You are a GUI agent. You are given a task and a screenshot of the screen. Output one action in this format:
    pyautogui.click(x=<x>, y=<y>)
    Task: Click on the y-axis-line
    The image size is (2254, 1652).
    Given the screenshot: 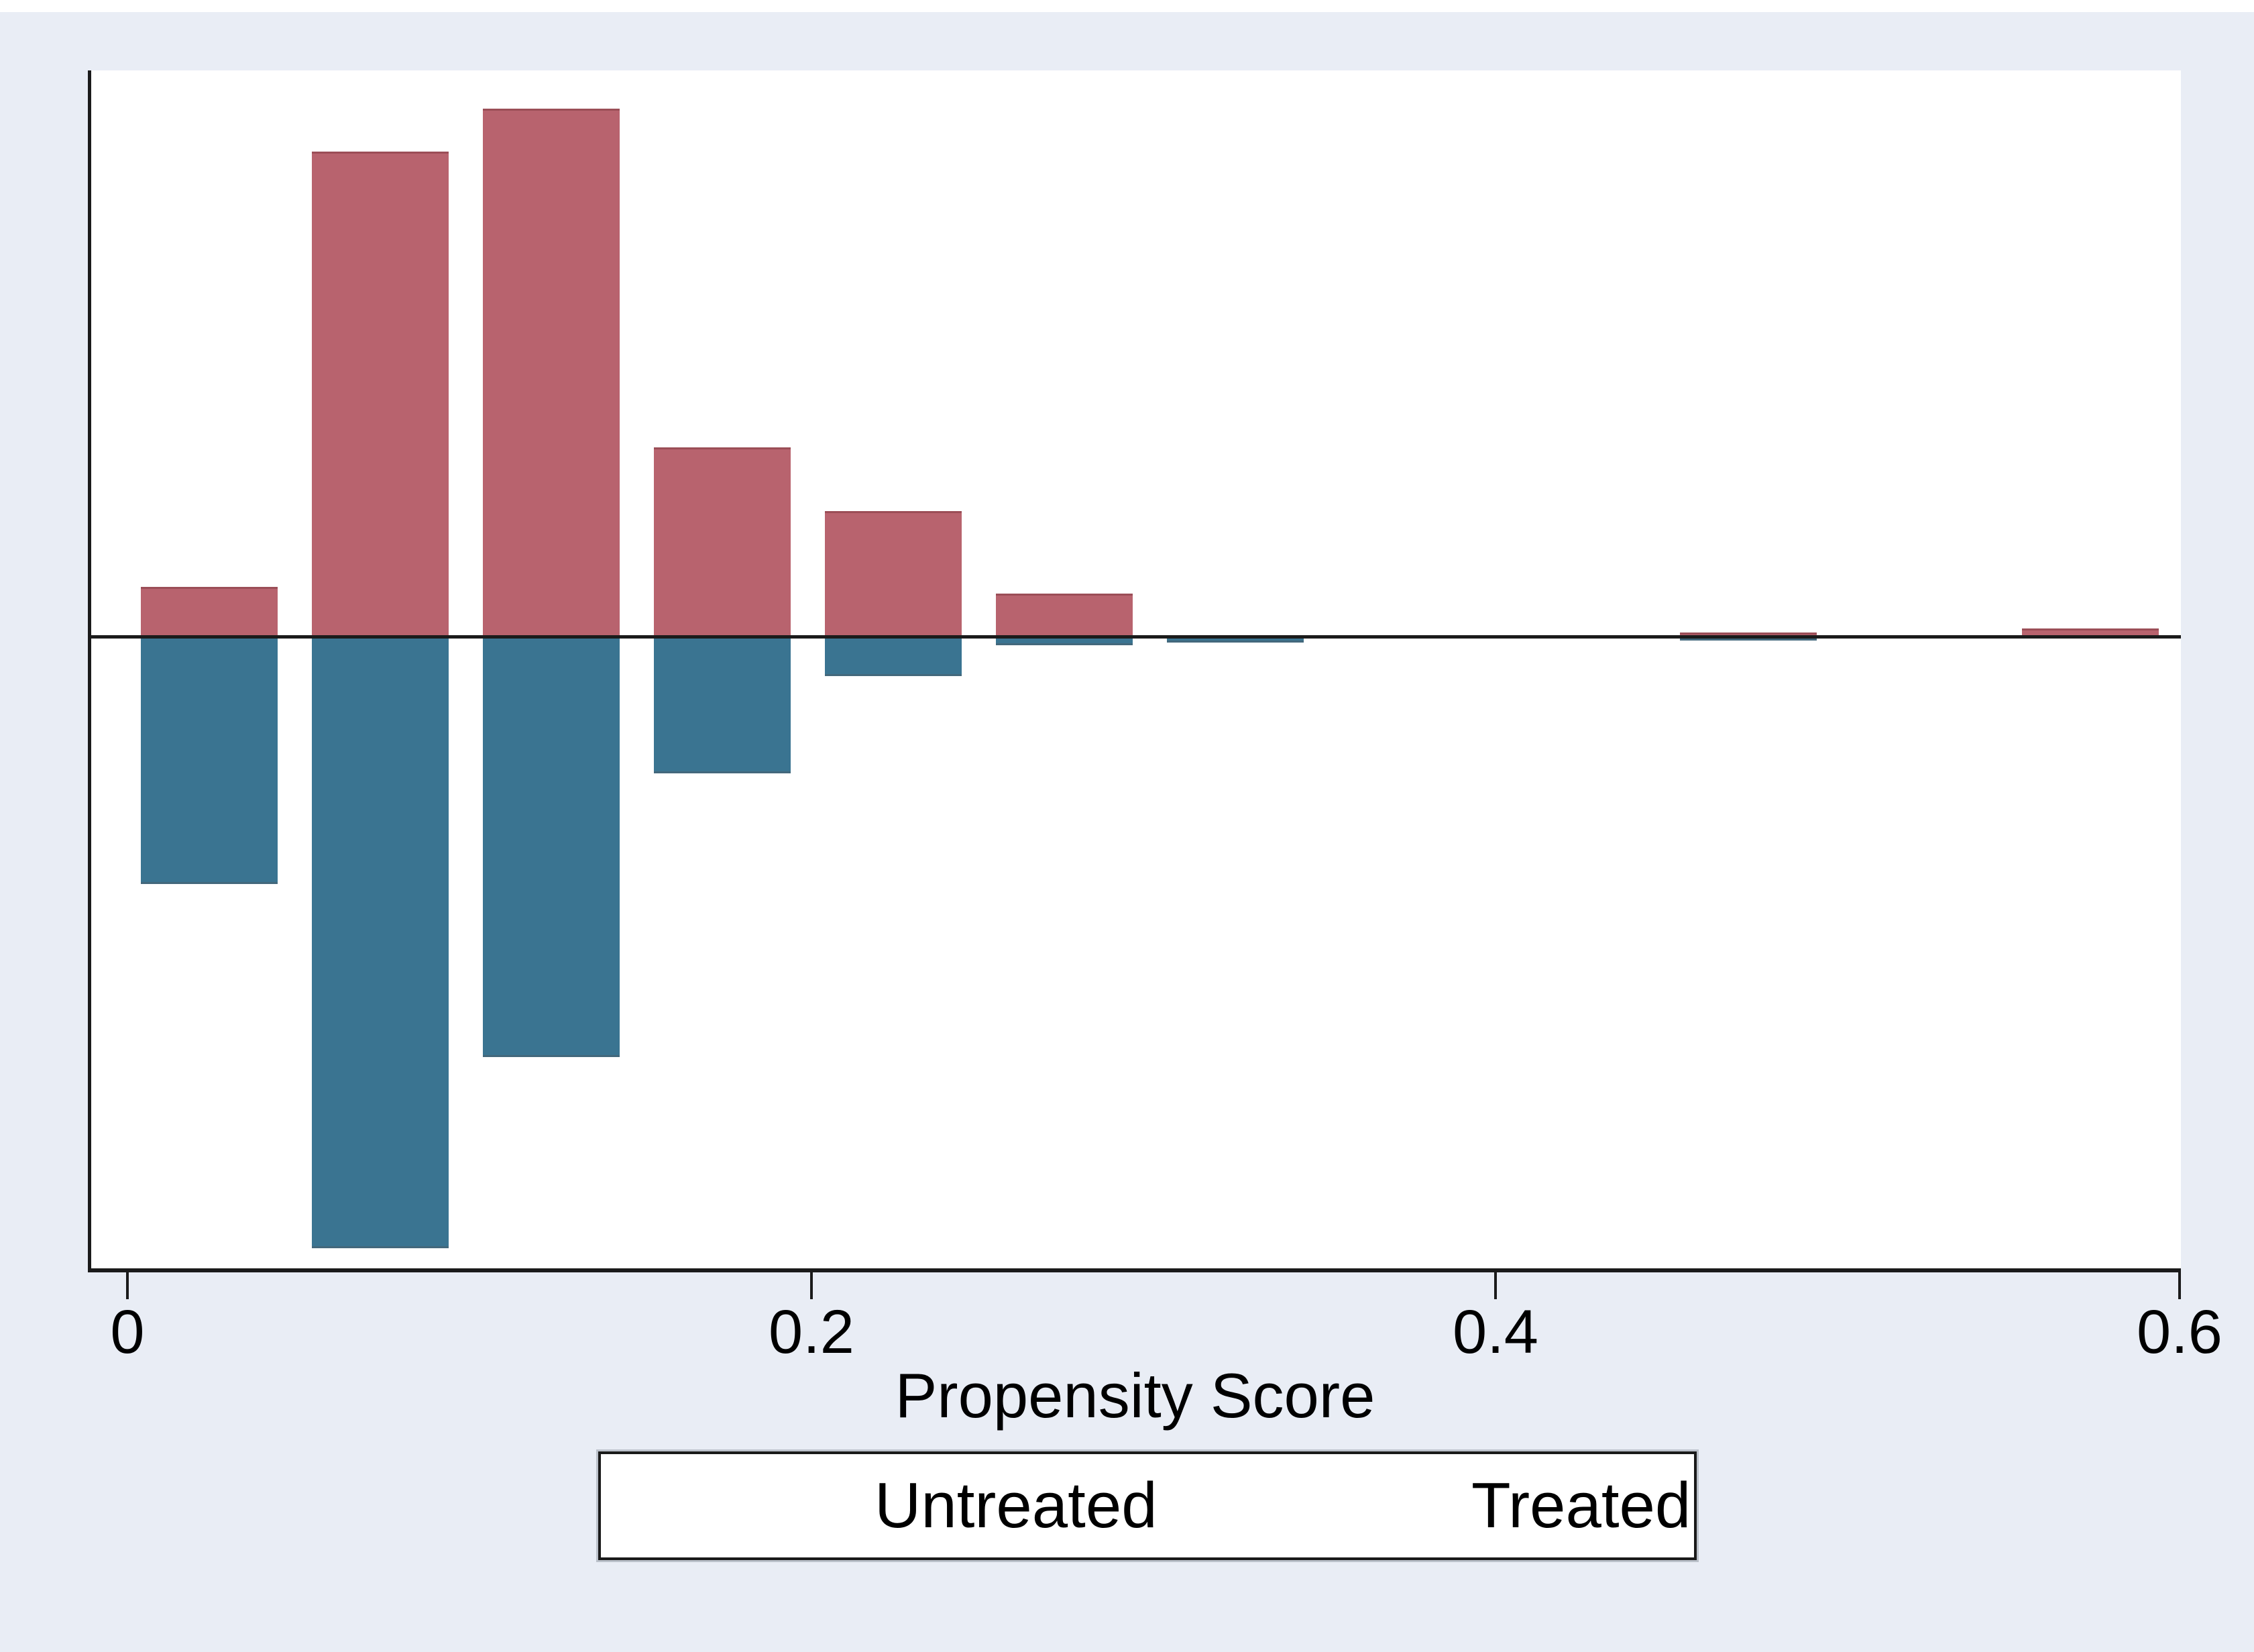 What is the action you would take?
    pyautogui.click(x=89, y=671)
    